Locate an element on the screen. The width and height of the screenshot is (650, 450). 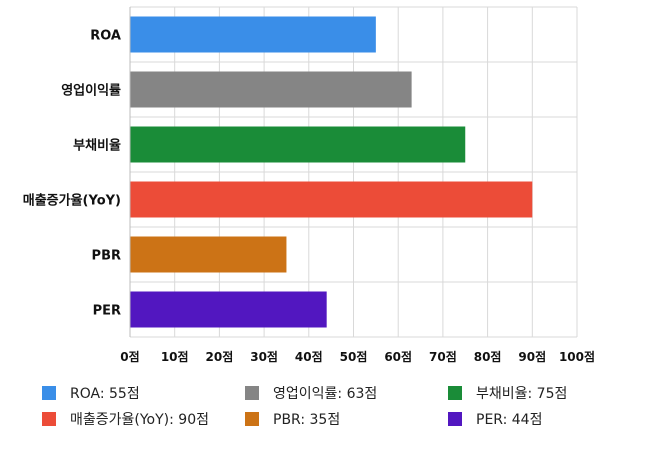
x-tick-label: 40점 is located at coordinates (309, 356).